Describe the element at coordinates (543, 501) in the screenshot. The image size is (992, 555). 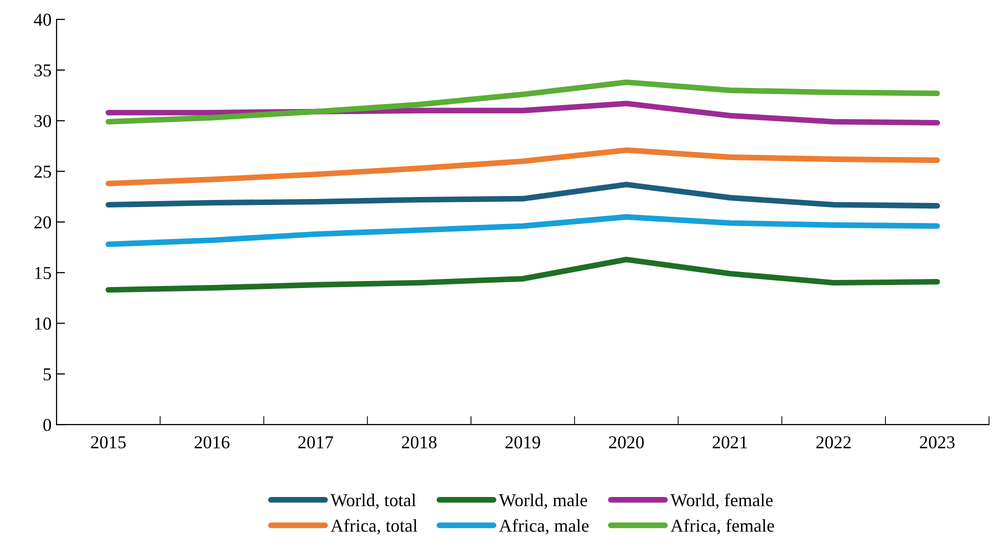
I see `legend-label: World, male` at that location.